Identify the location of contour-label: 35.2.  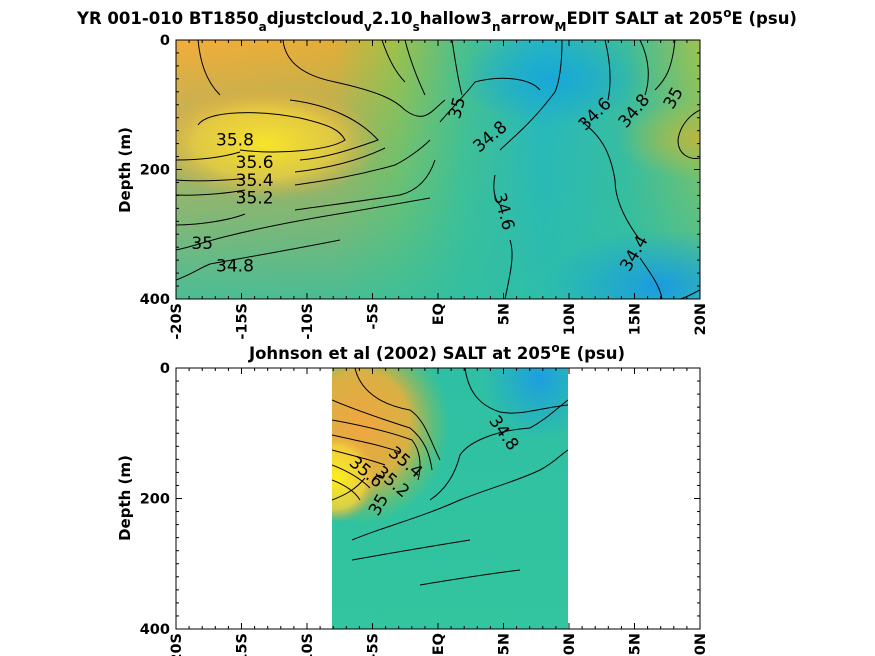
(255, 199).